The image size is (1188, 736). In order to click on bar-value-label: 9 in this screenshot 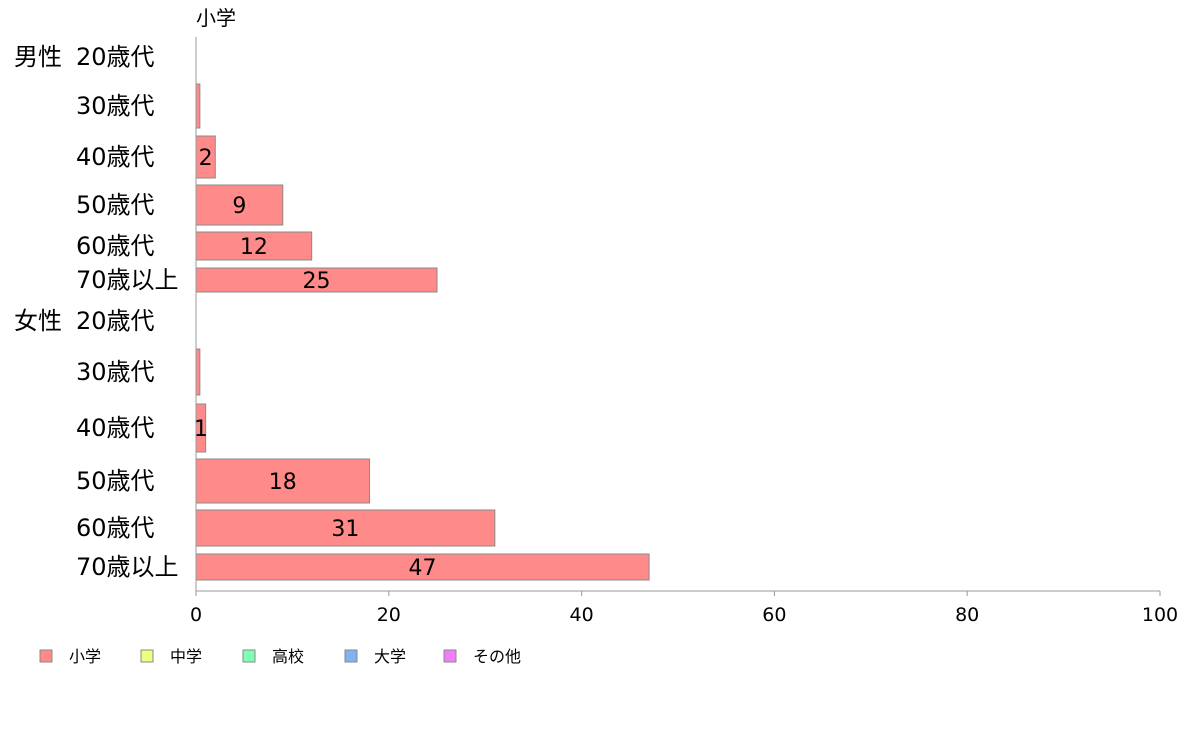, I will do `click(239, 206)`.